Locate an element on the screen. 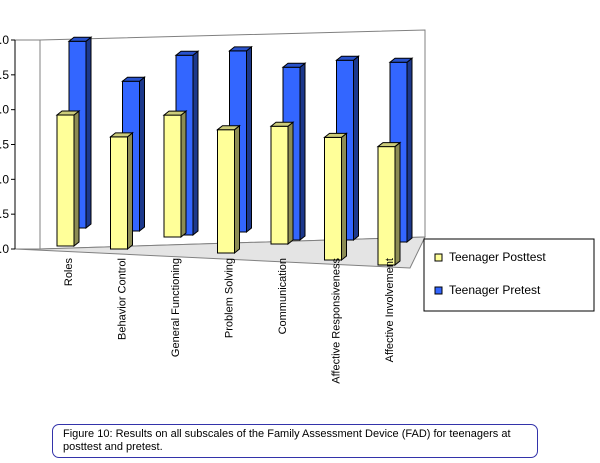  legend-label: Teenager Pretest is located at coordinates (495, 290).